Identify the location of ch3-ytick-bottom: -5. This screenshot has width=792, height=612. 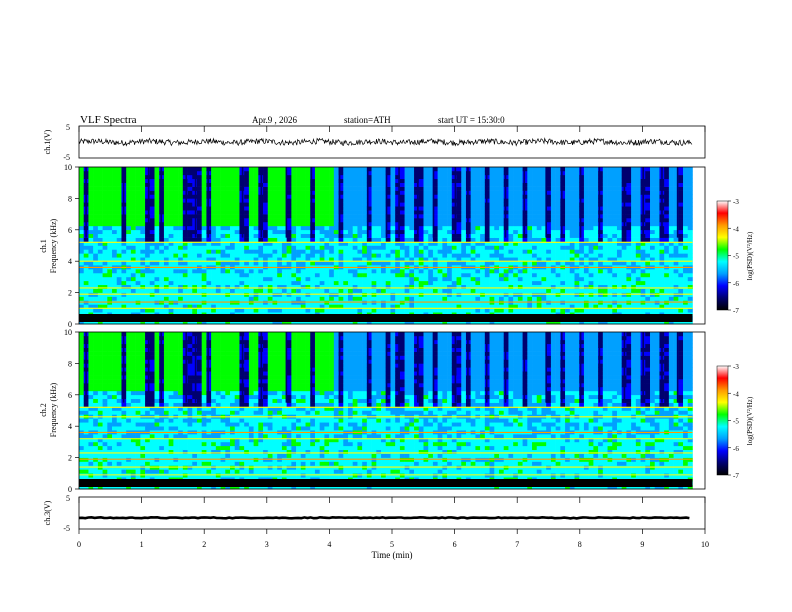
(66, 528).